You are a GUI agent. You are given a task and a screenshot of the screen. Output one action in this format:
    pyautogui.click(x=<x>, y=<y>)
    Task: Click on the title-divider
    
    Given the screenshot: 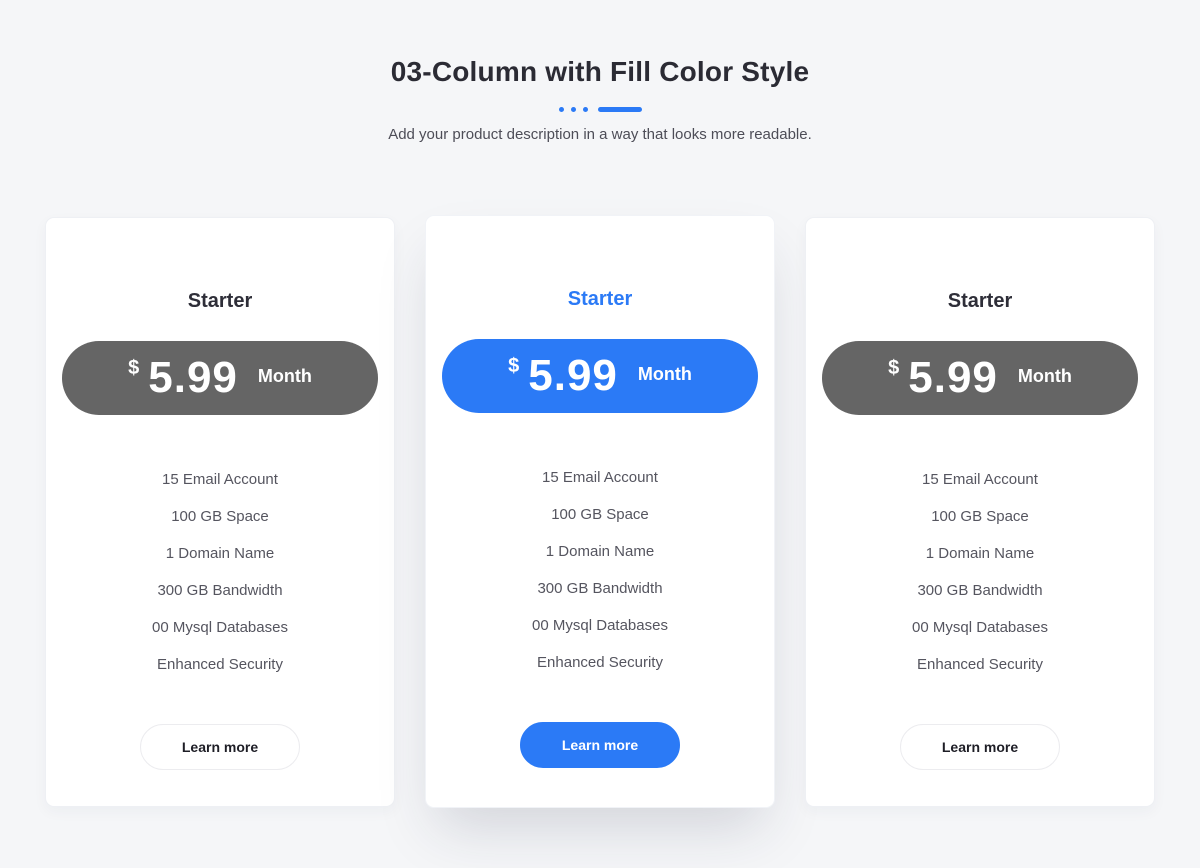 What is the action you would take?
    pyautogui.click(x=600, y=109)
    